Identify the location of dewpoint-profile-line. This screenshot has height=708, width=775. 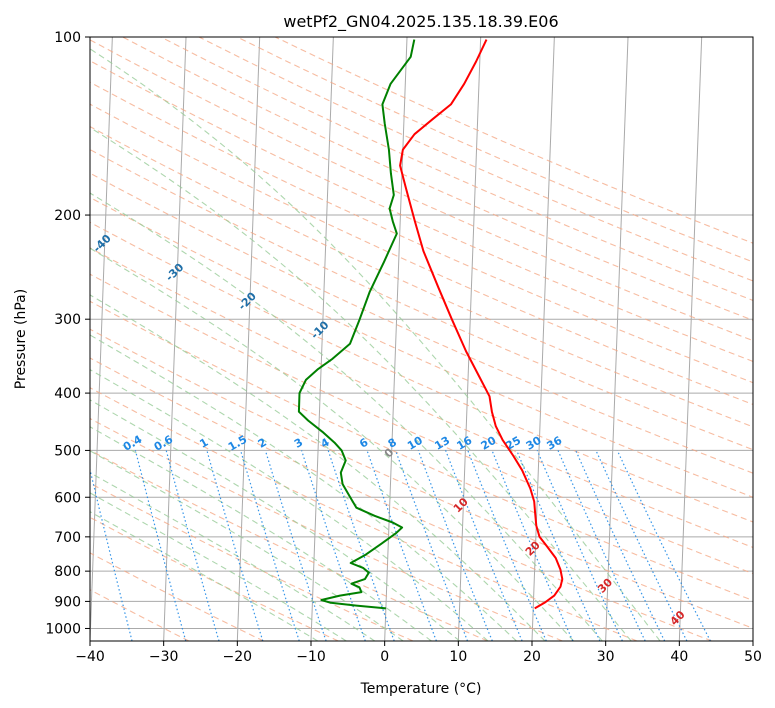
(356, 324).